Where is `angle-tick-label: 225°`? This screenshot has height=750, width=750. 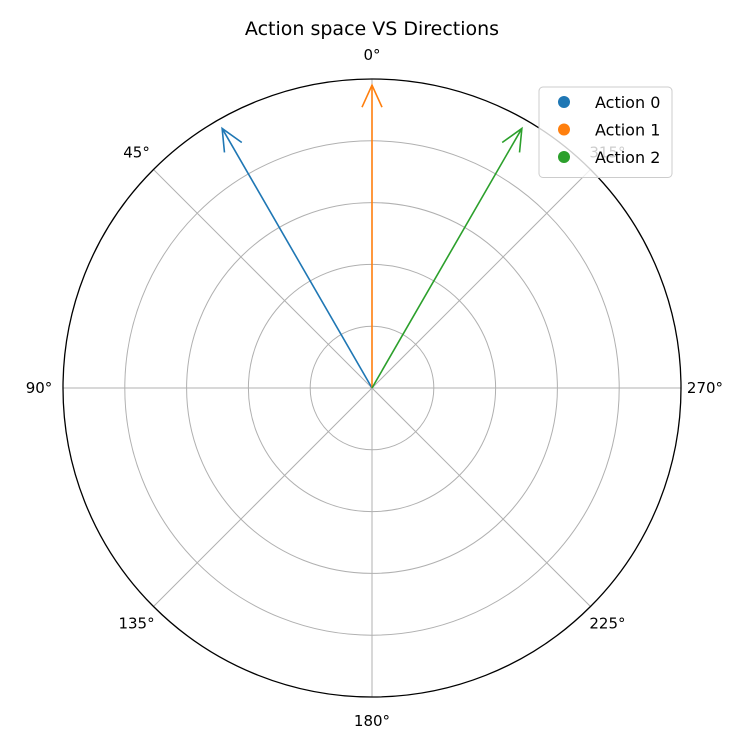
angle-tick-label: 225° is located at coordinates (607, 623).